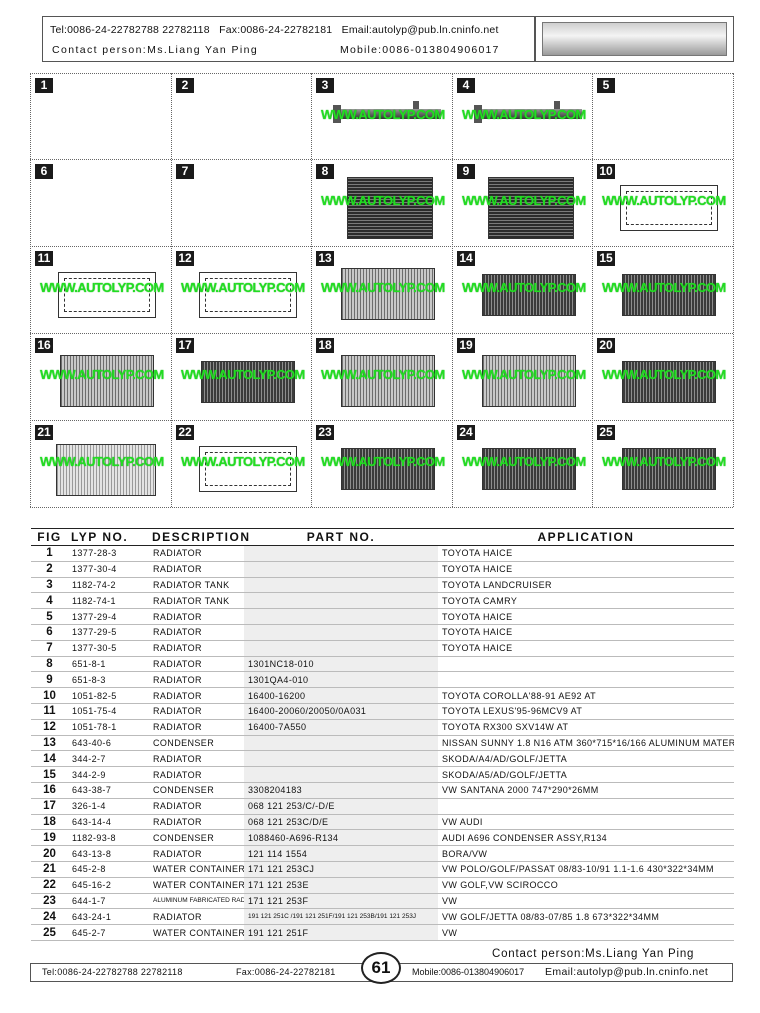 The image size is (760, 1013). I want to click on cell-application: VW AUDI, so click(586, 822).